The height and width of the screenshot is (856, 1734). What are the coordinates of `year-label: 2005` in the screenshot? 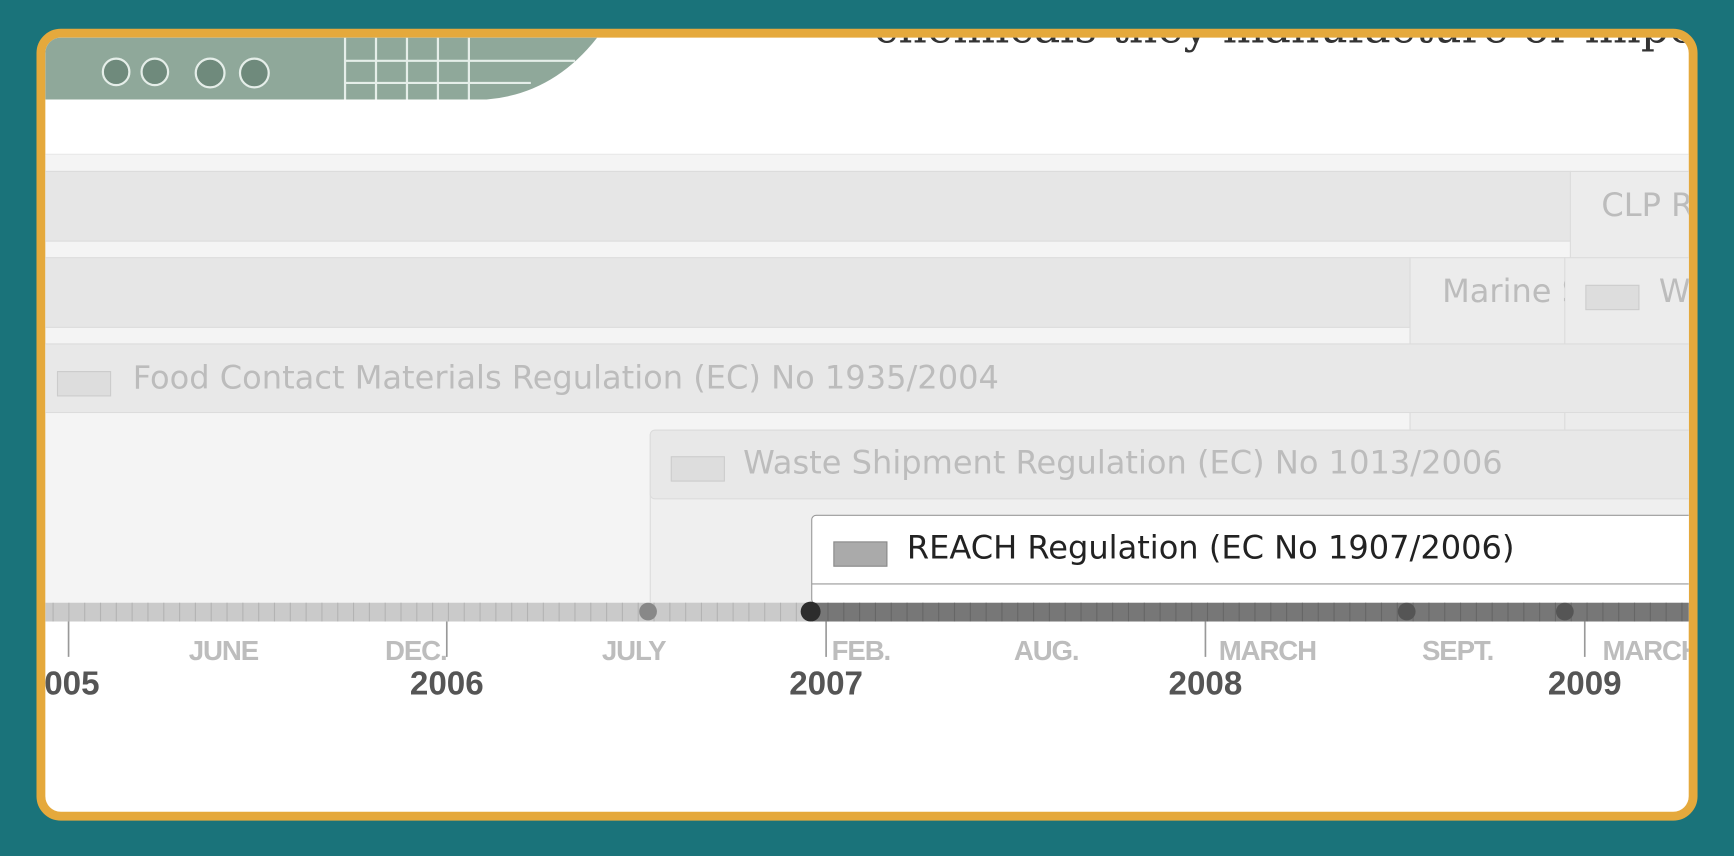 It's located at (63, 683).